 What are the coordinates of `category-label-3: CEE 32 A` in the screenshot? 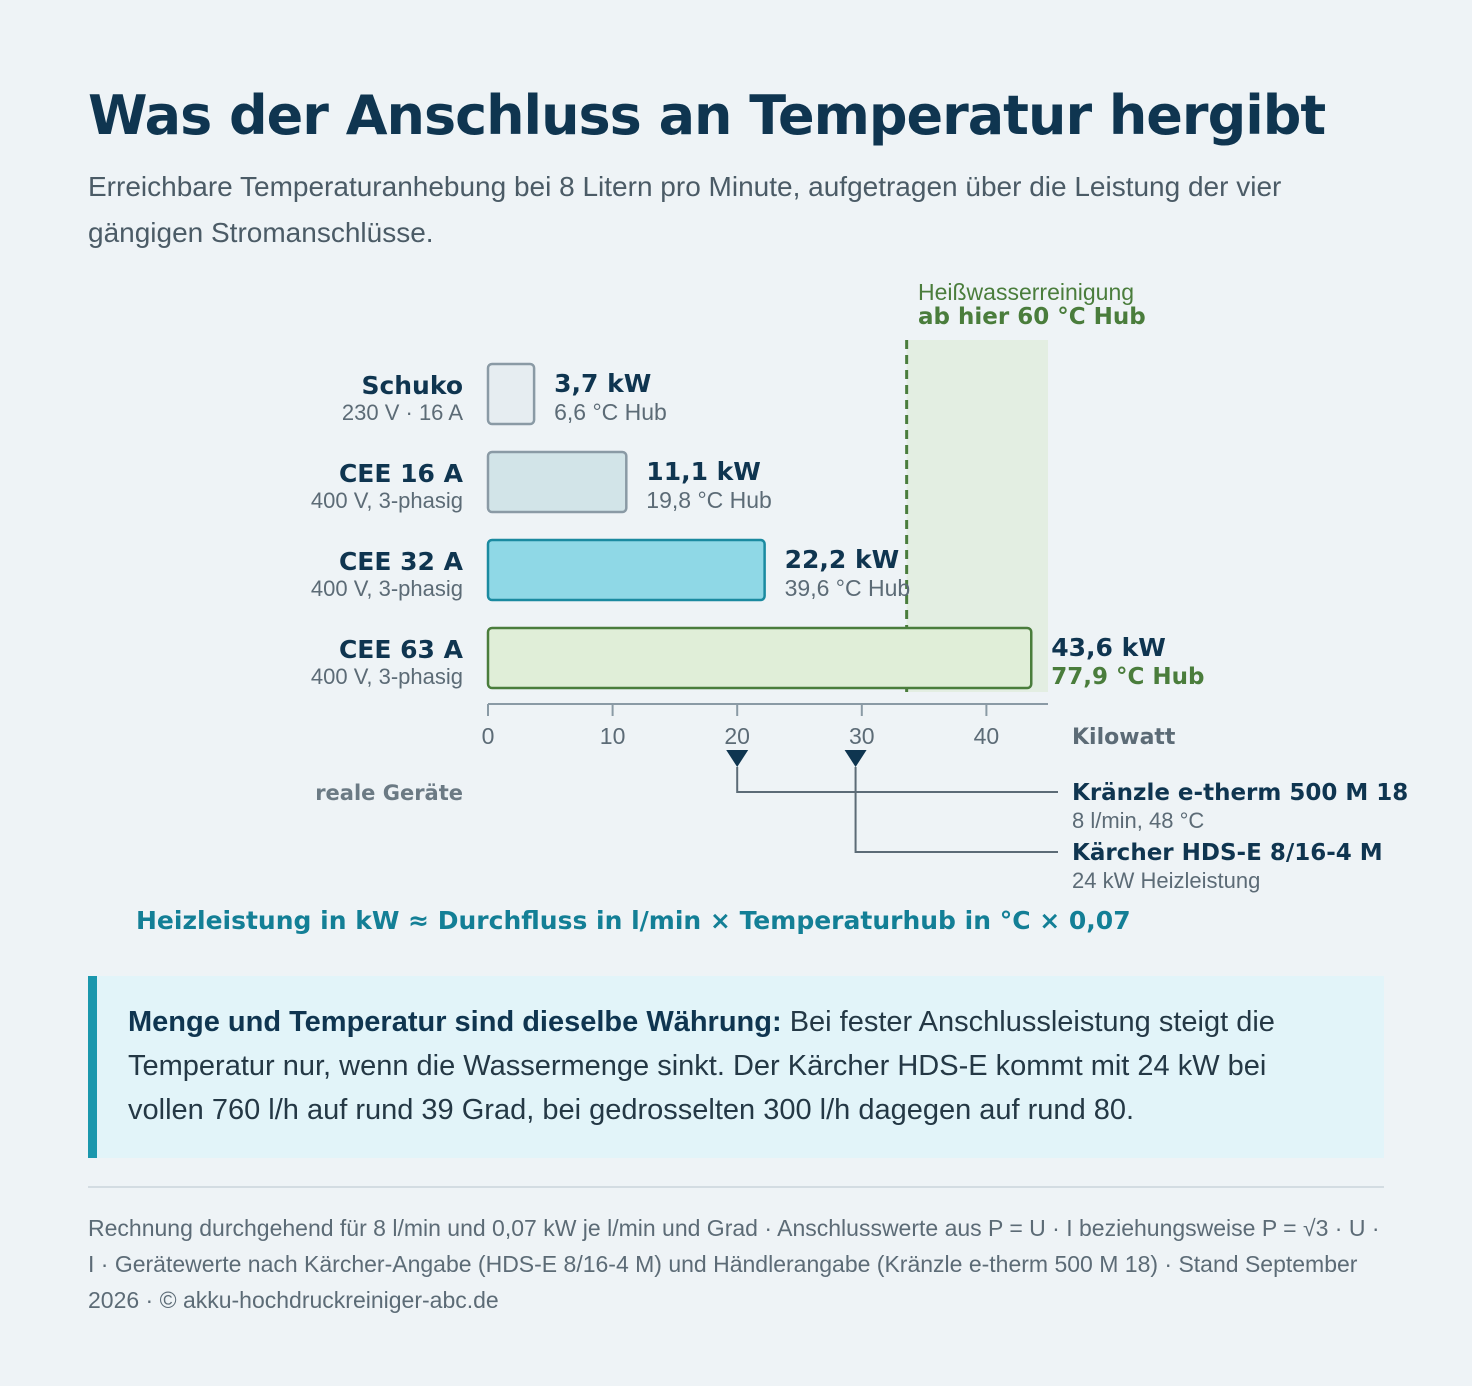 It's located at (401, 561).